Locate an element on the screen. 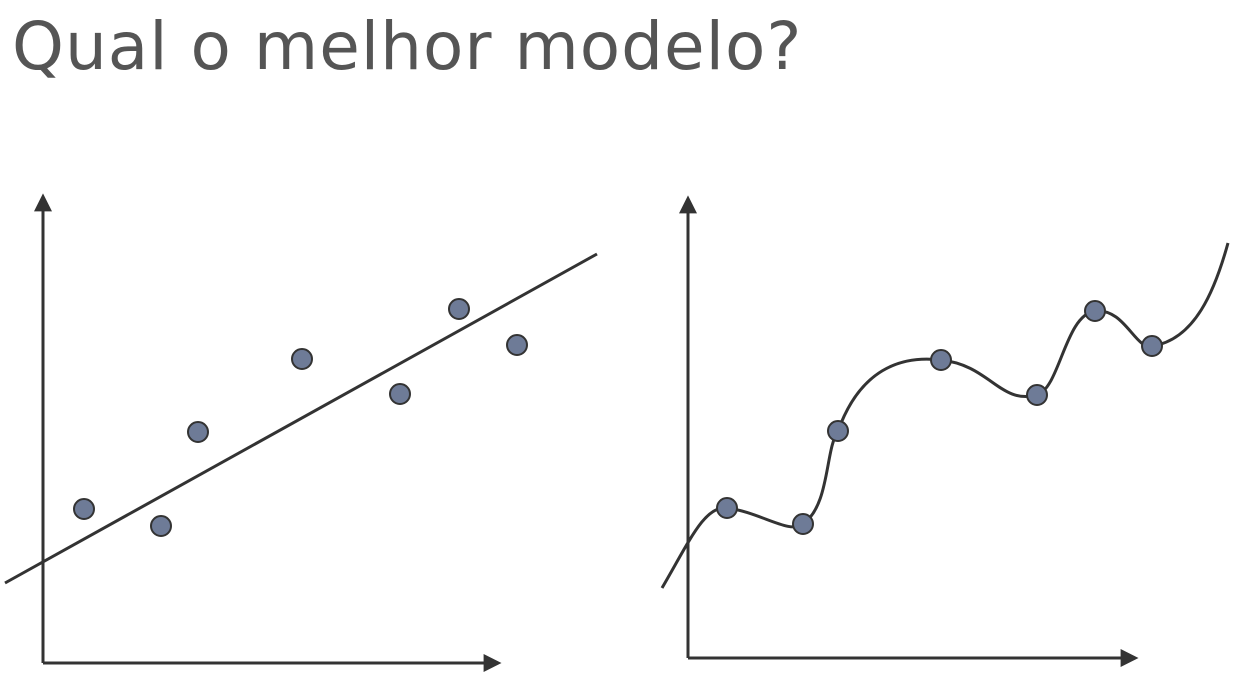 The height and width of the screenshot is (673, 1239). slide-title: Qual o melhor modelo? is located at coordinates (407, 46).